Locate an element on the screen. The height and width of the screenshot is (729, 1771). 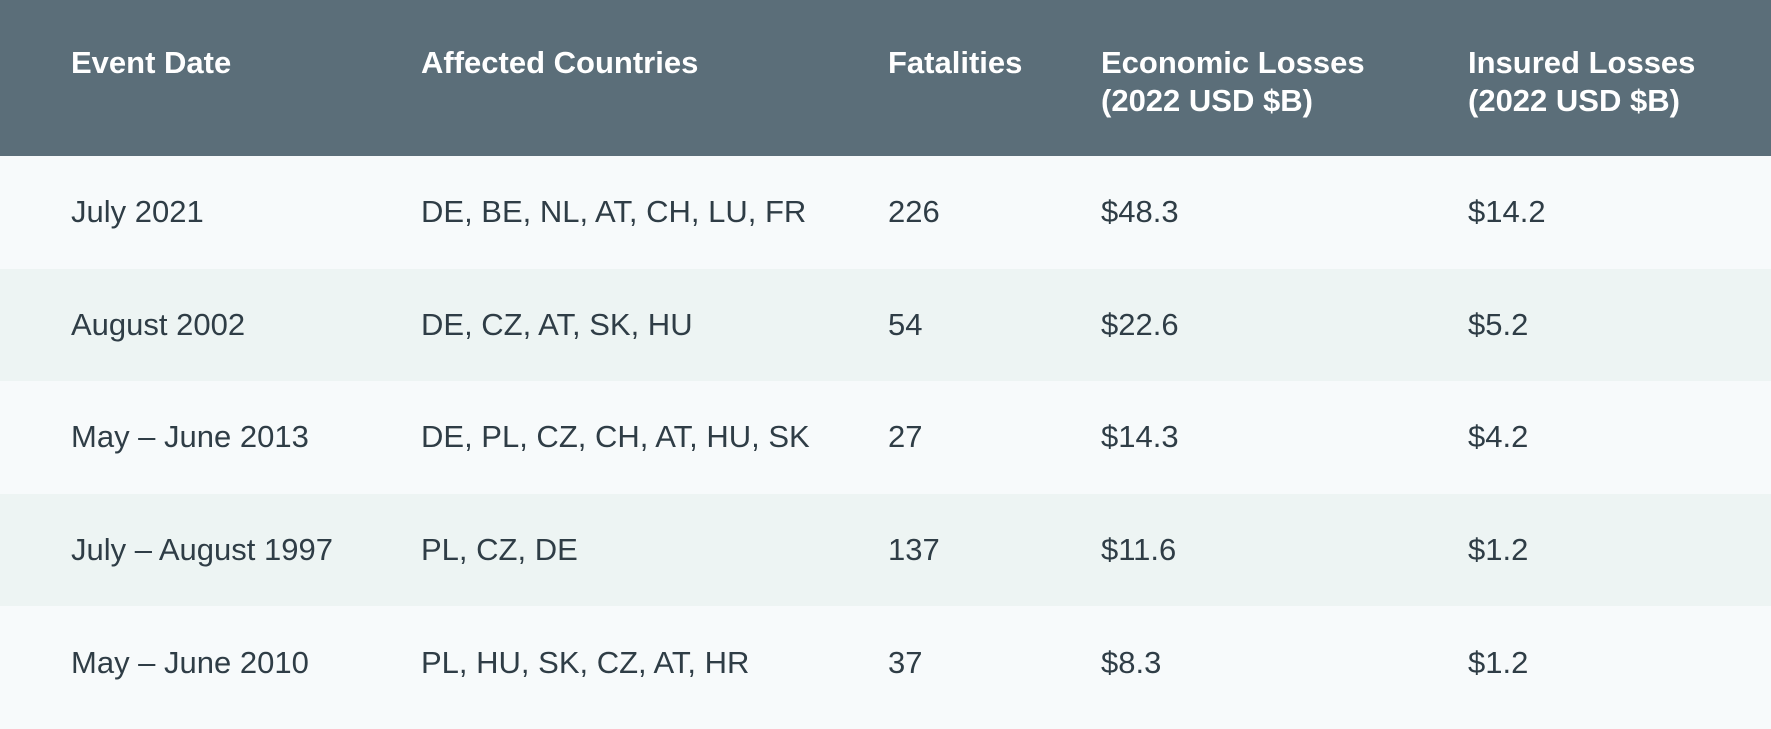
cell-fatalities: 37 is located at coordinates (905, 662).